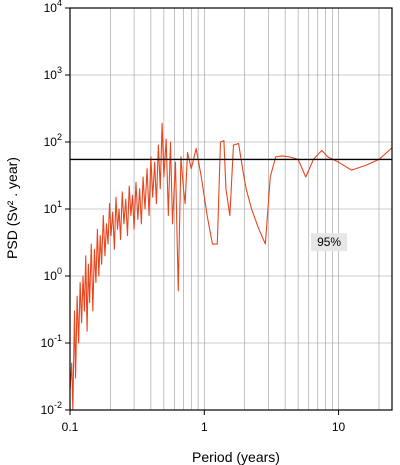 The image size is (400, 465). I want to click on y-tick-label: 10¹, so click(53, 207).